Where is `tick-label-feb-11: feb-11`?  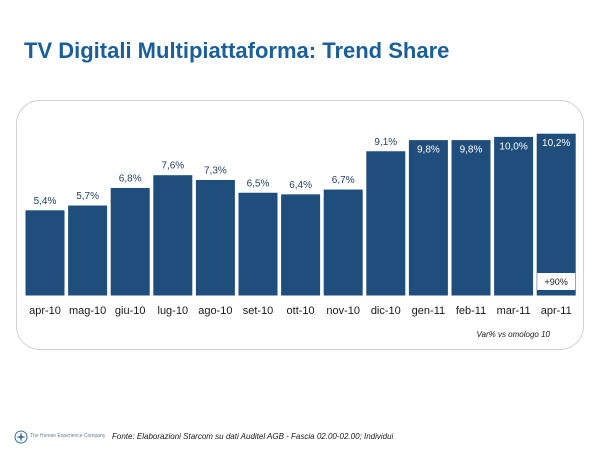
tick-label-feb-11: feb-11 is located at coordinates (471, 311).